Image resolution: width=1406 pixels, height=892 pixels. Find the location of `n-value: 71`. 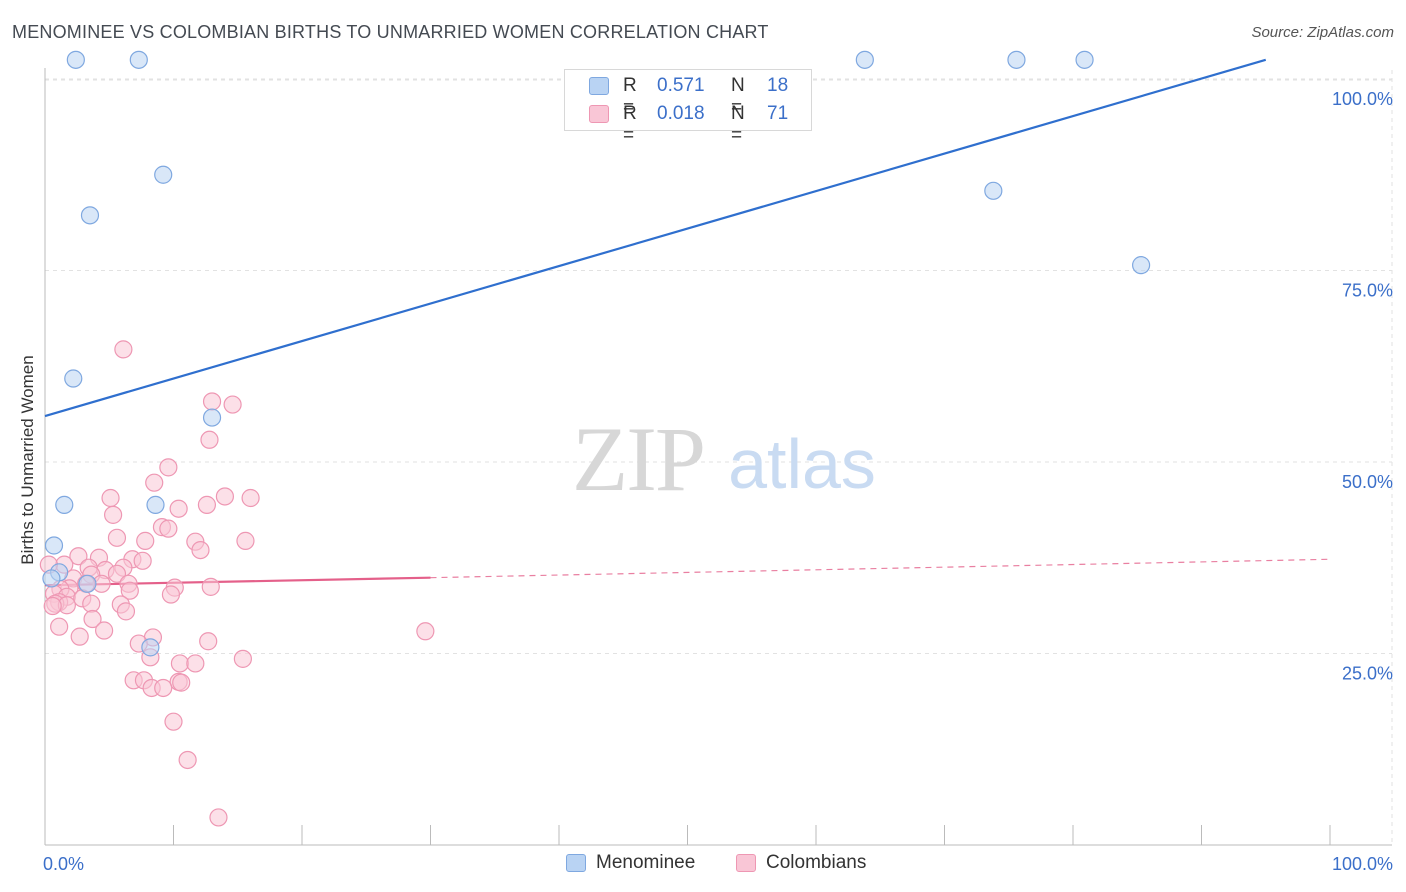

n-value: 71 is located at coordinates (778, 113).